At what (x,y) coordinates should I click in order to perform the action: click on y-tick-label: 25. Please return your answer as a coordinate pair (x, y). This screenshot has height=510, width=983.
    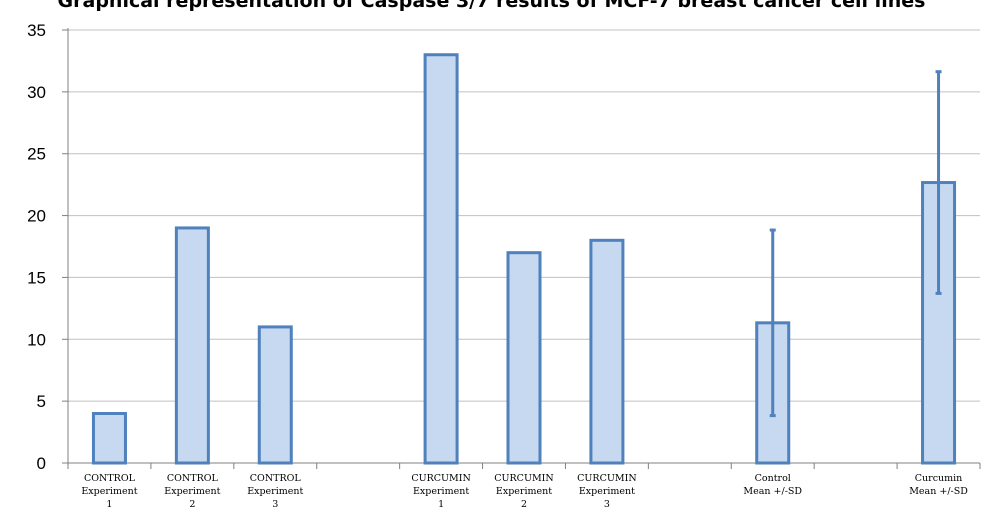
    Looking at the image, I should click on (36, 154).